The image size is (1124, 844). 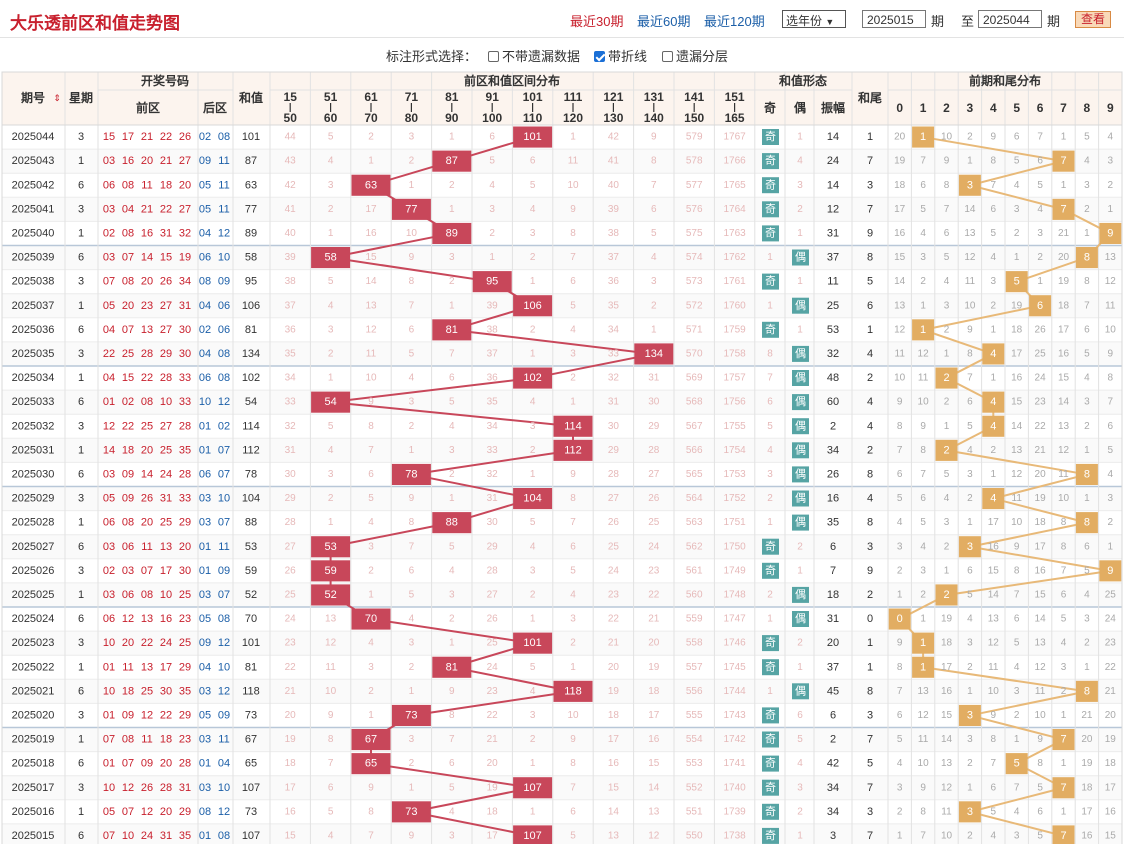 I want to click on sum-box-value: 101, so click(x=532, y=137).